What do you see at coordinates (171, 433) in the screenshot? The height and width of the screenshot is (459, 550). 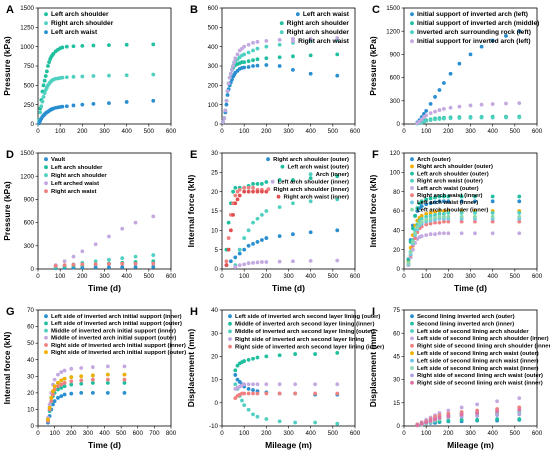 I see `x-tick-label: 800` at bounding box center [171, 433].